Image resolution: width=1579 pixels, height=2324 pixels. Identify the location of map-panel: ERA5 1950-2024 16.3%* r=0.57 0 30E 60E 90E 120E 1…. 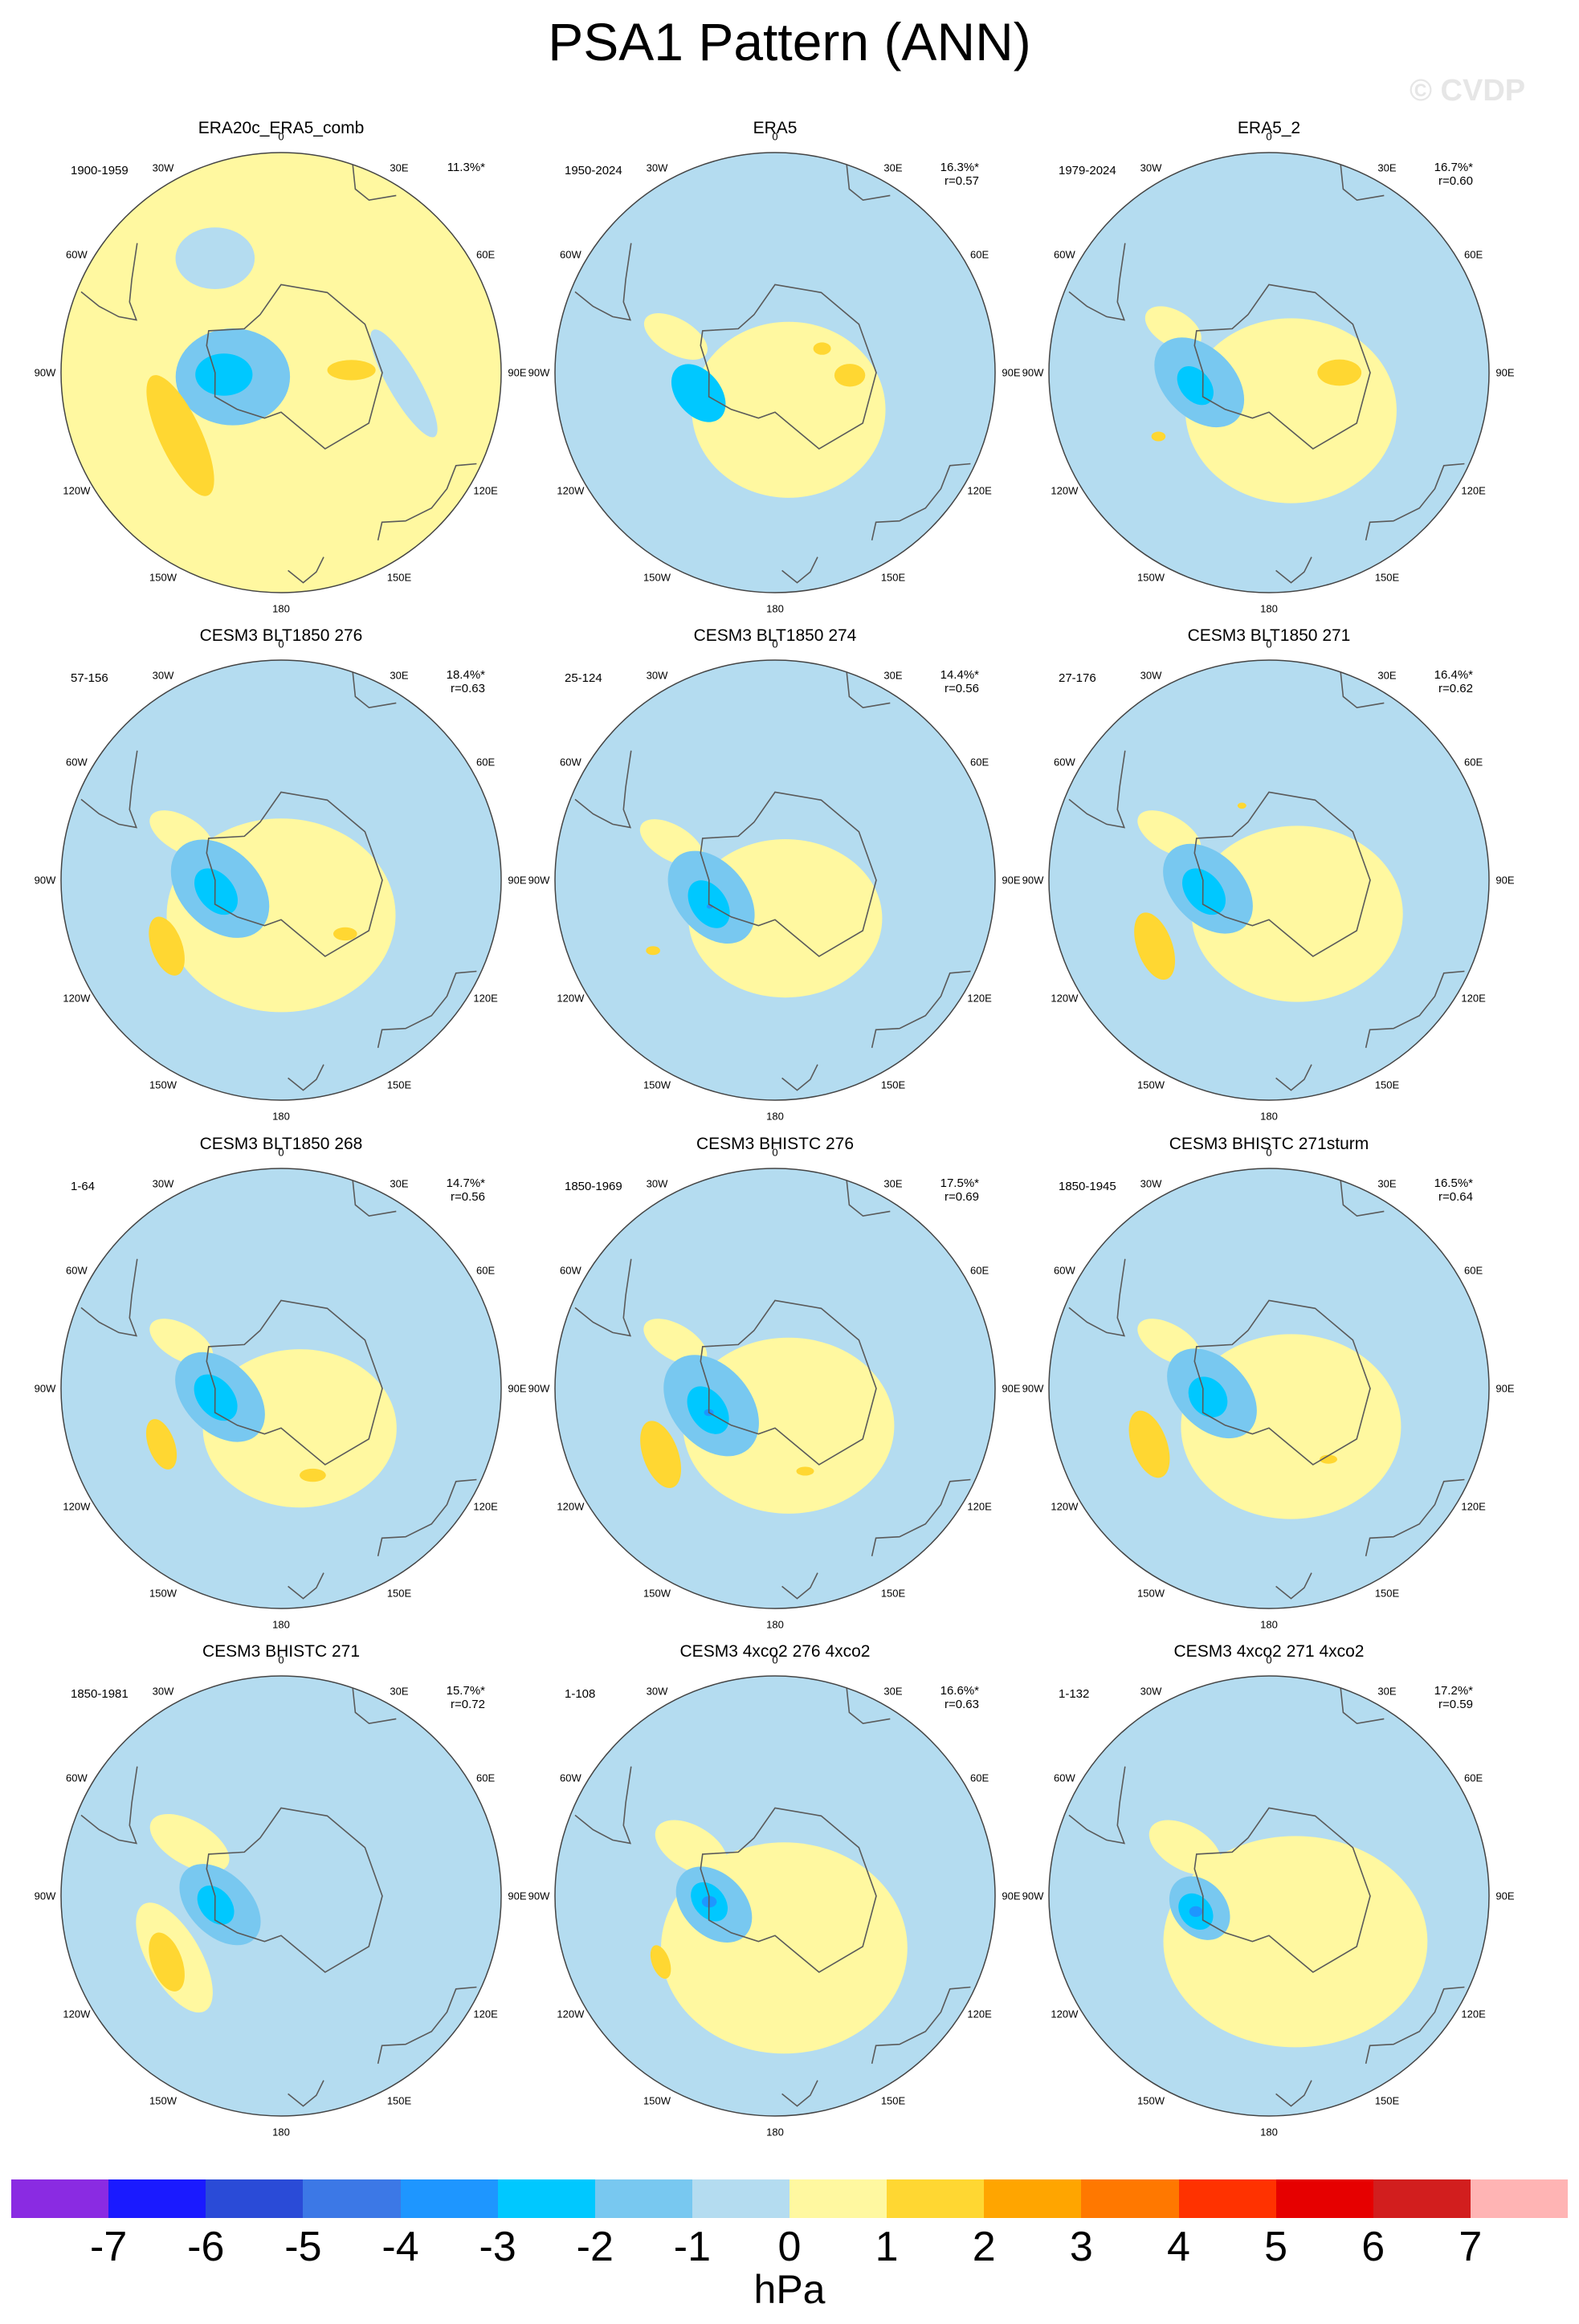
(775, 368).